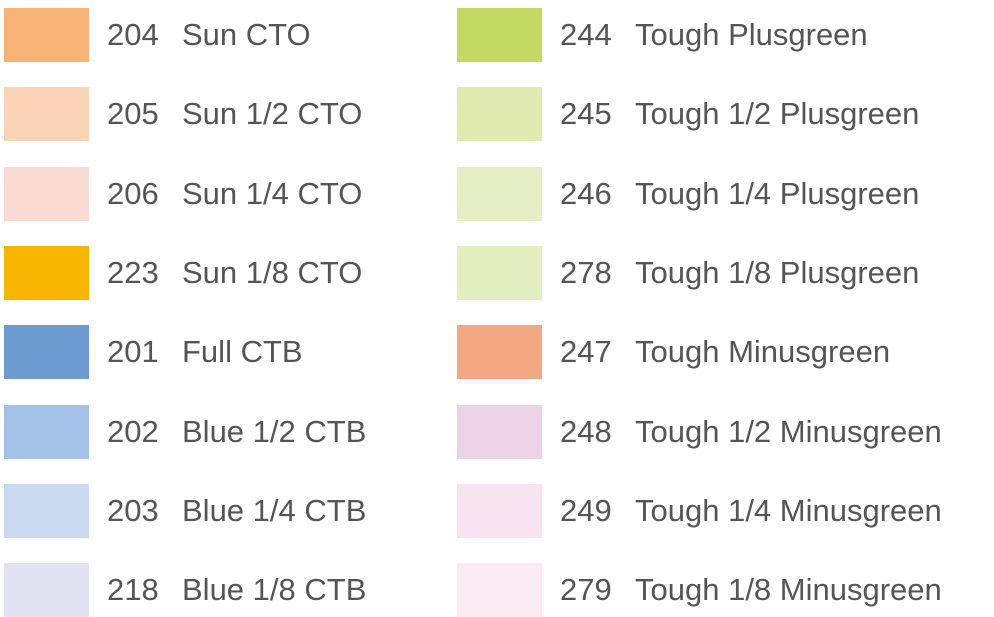 The image size is (994, 617). I want to click on gel-name: Blue 1/4 CTB, so click(274, 510).